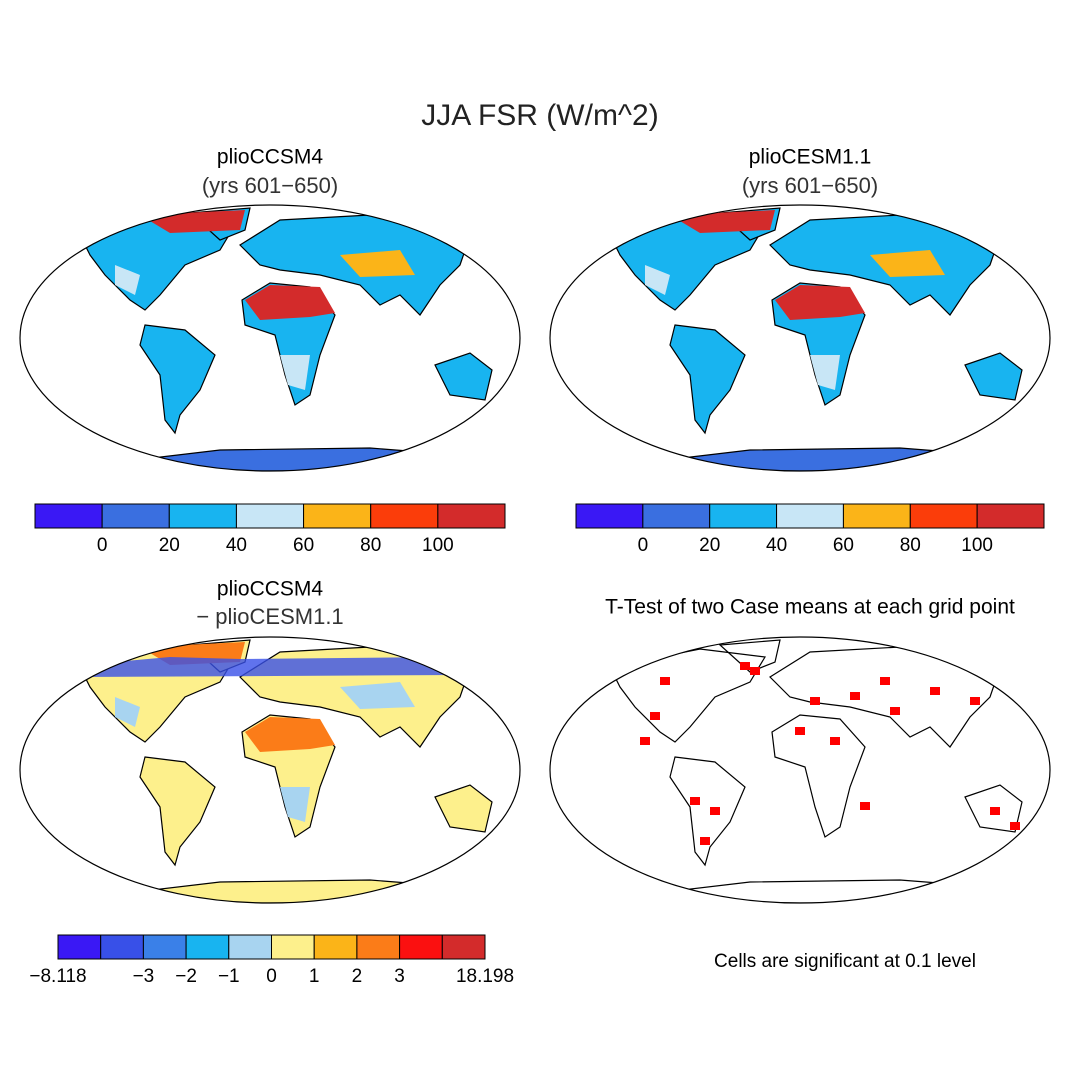 This screenshot has width=1080, height=1080. I want to click on note: Cells are significant at 0.1 level, so click(845, 961).